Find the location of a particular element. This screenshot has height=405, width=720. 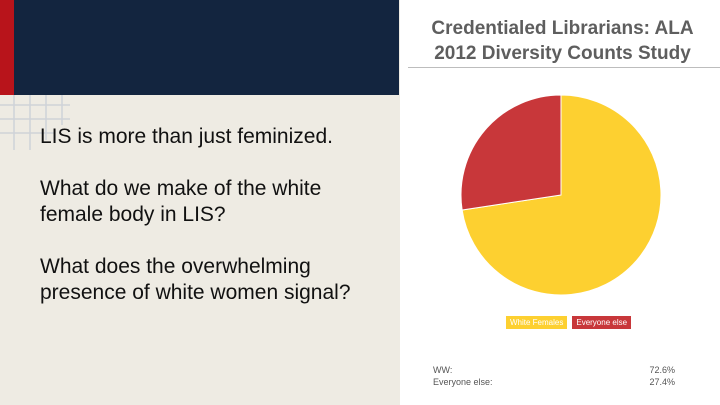

chart-stats: WW: 72.6% Everyone else: 27.4% is located at coordinates (554, 376).